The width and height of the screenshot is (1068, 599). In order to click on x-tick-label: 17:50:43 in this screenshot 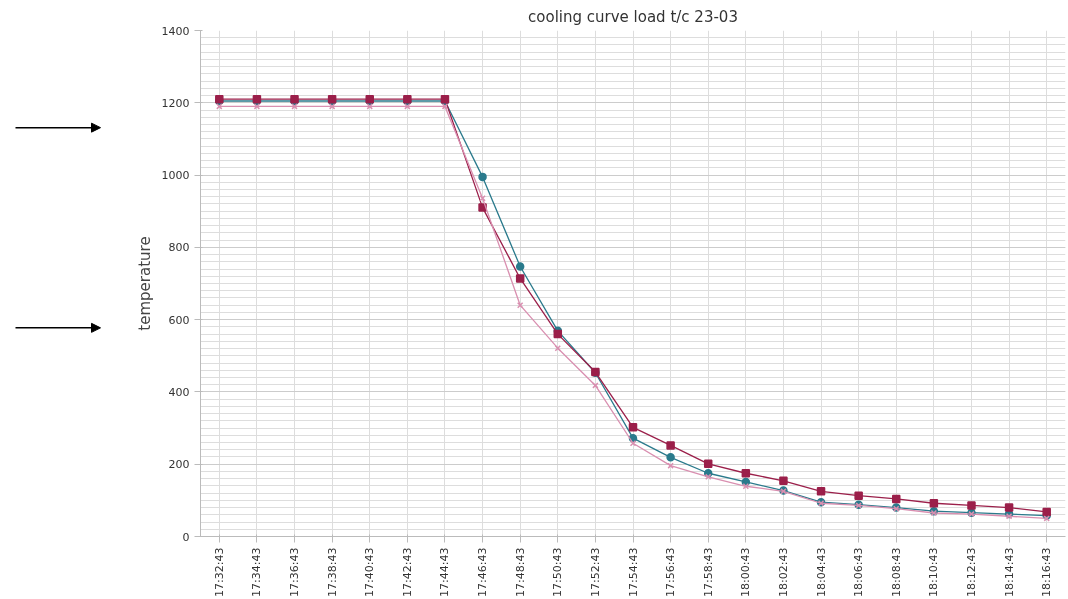, I will do `click(558, 572)`.